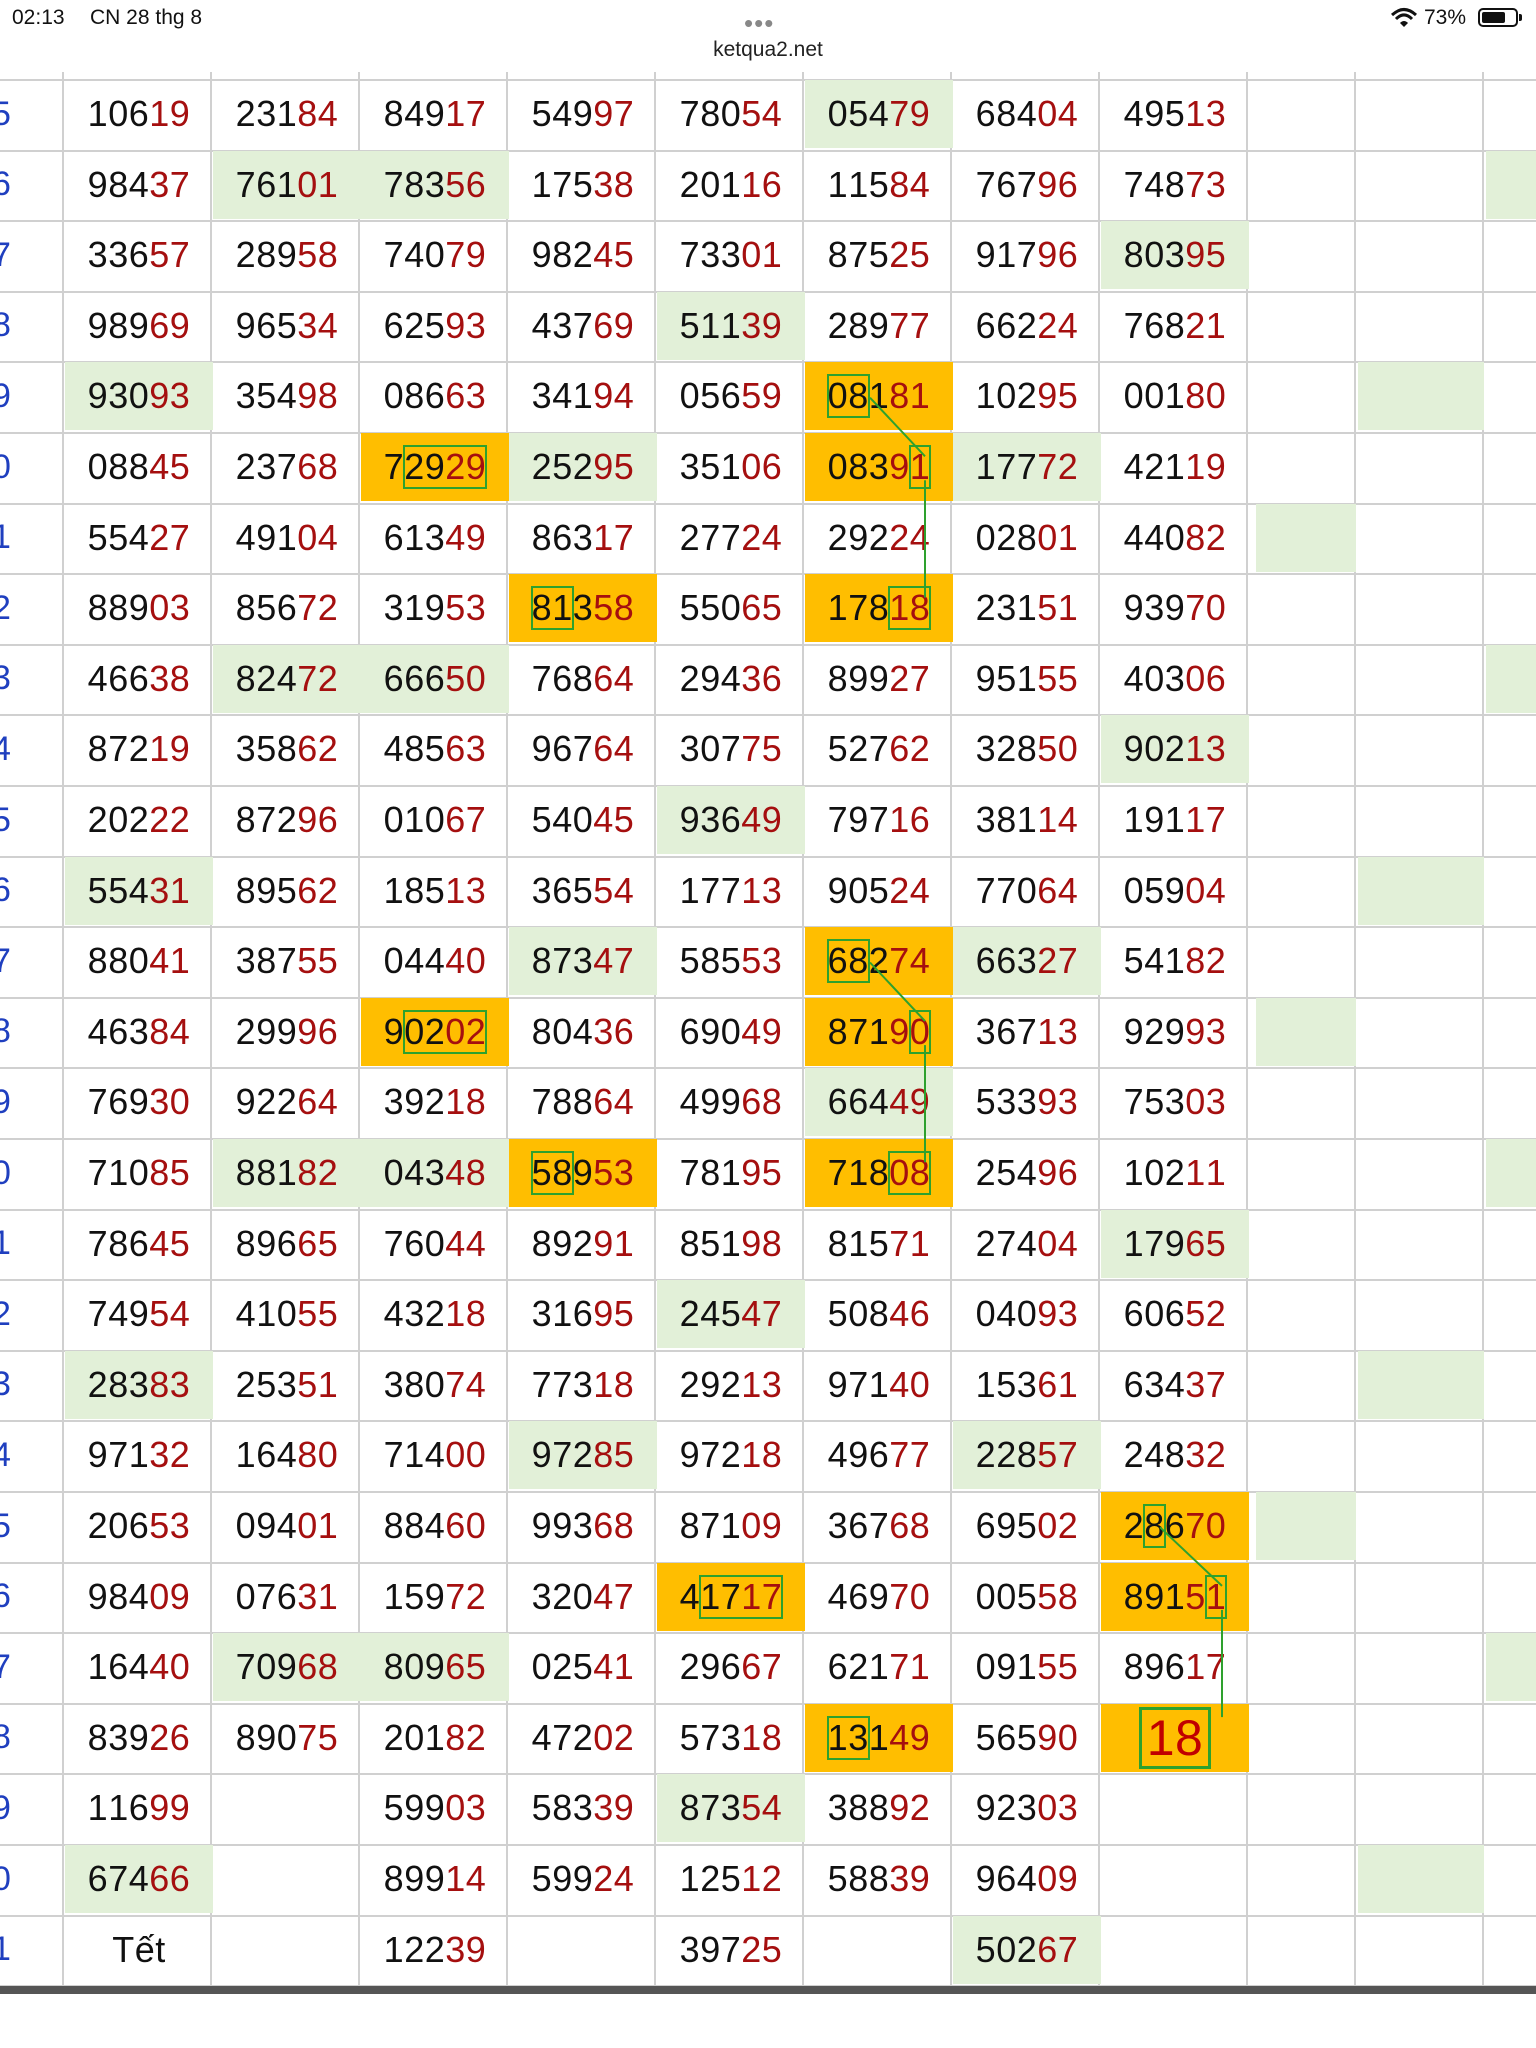 Image resolution: width=1536 pixels, height=2048 pixels. Describe the element at coordinates (435, 467) in the screenshot. I see `result-cell: 7 2929` at that location.